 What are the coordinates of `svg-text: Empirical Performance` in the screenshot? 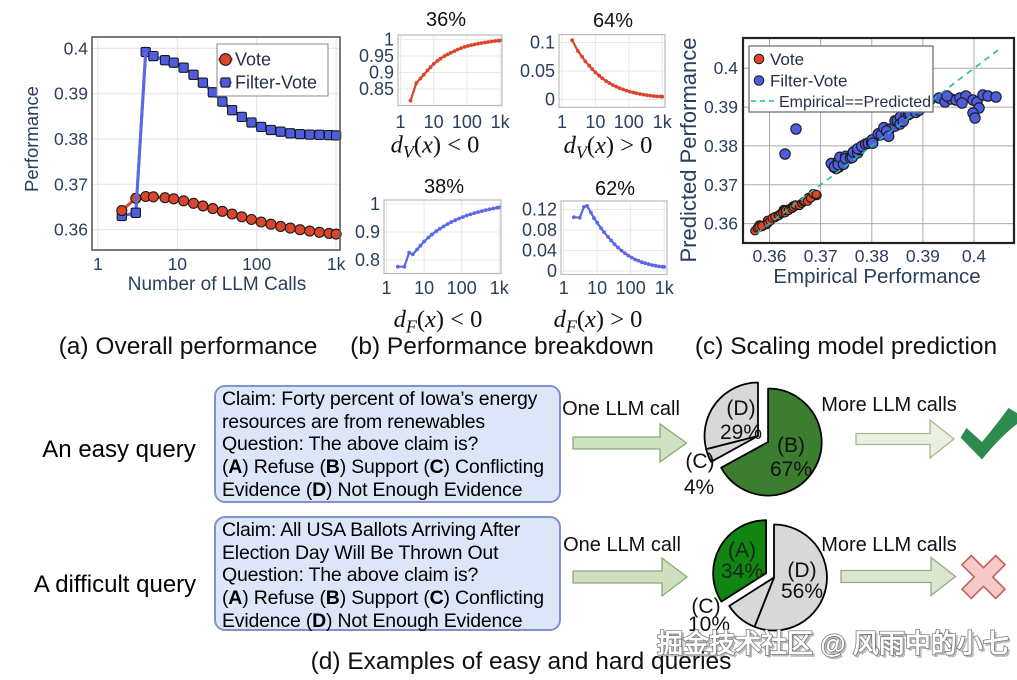 It's located at (876, 276).